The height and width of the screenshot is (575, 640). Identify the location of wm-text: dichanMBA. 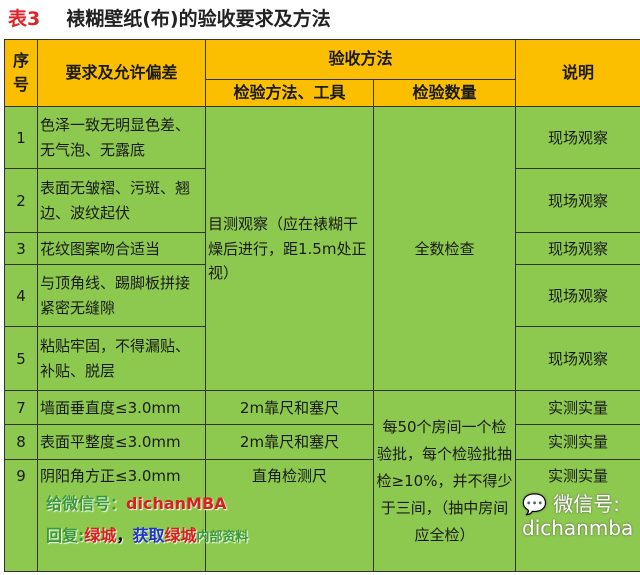
(176, 503).